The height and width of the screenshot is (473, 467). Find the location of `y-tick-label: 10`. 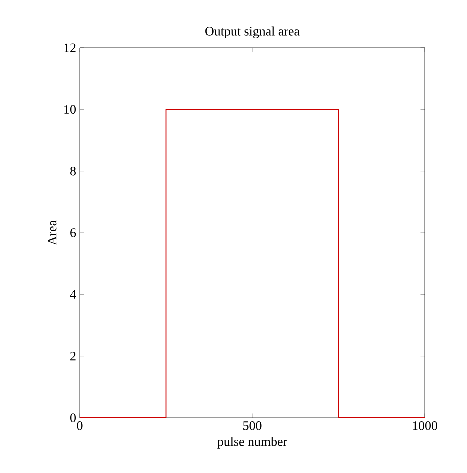

y-tick-label: 10 is located at coordinates (70, 109).